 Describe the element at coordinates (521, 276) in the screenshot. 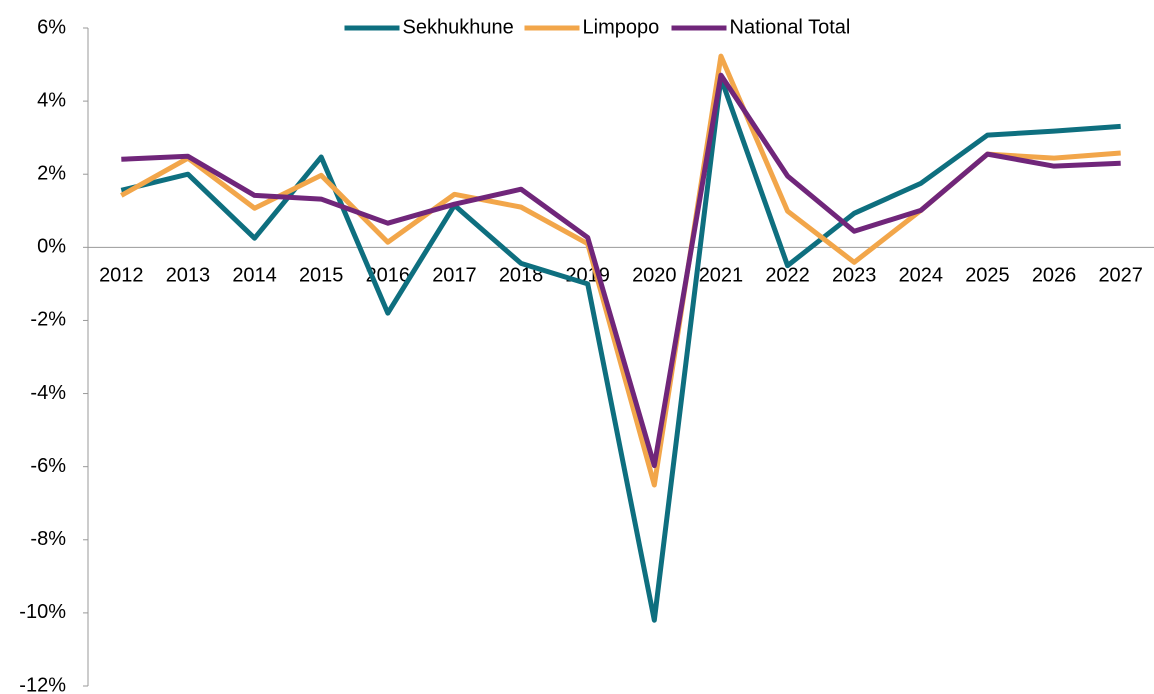

I see `x-tick-label: 2018` at that location.